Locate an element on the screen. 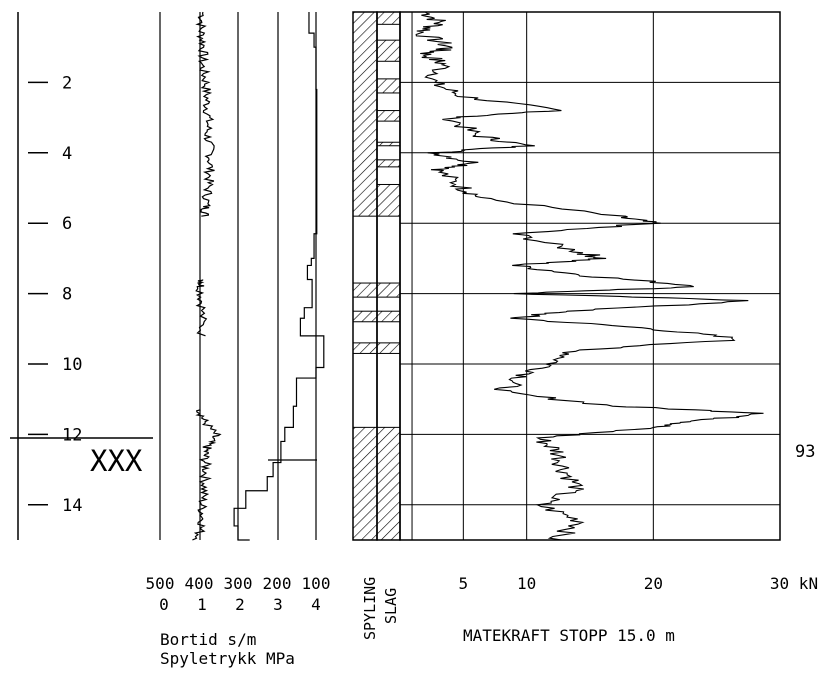 The height and width of the screenshot is (683, 832). depth-tick-label-12: 12 is located at coordinates (72, 435).